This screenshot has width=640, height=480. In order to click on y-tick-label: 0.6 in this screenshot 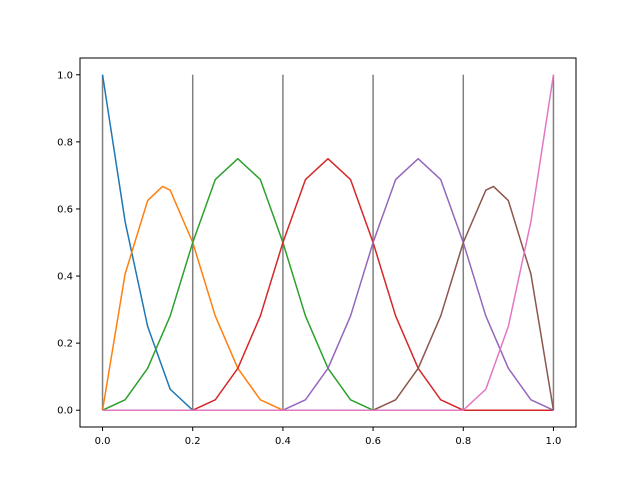, I will do `click(65, 209)`.